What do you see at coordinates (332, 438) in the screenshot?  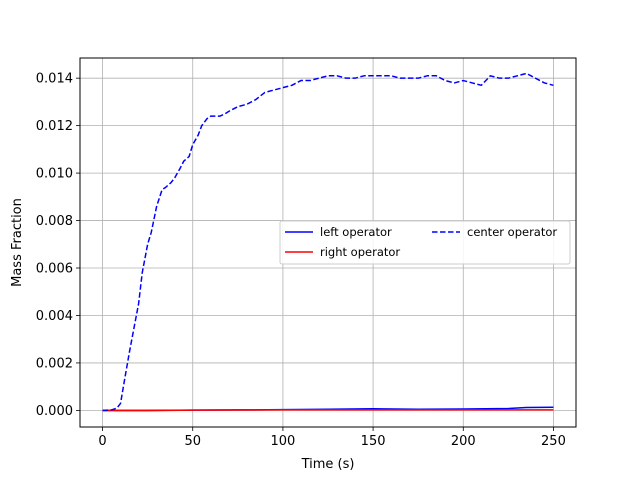 I see `x-axis-ticks: 0 50 100 150 200 250` at bounding box center [332, 438].